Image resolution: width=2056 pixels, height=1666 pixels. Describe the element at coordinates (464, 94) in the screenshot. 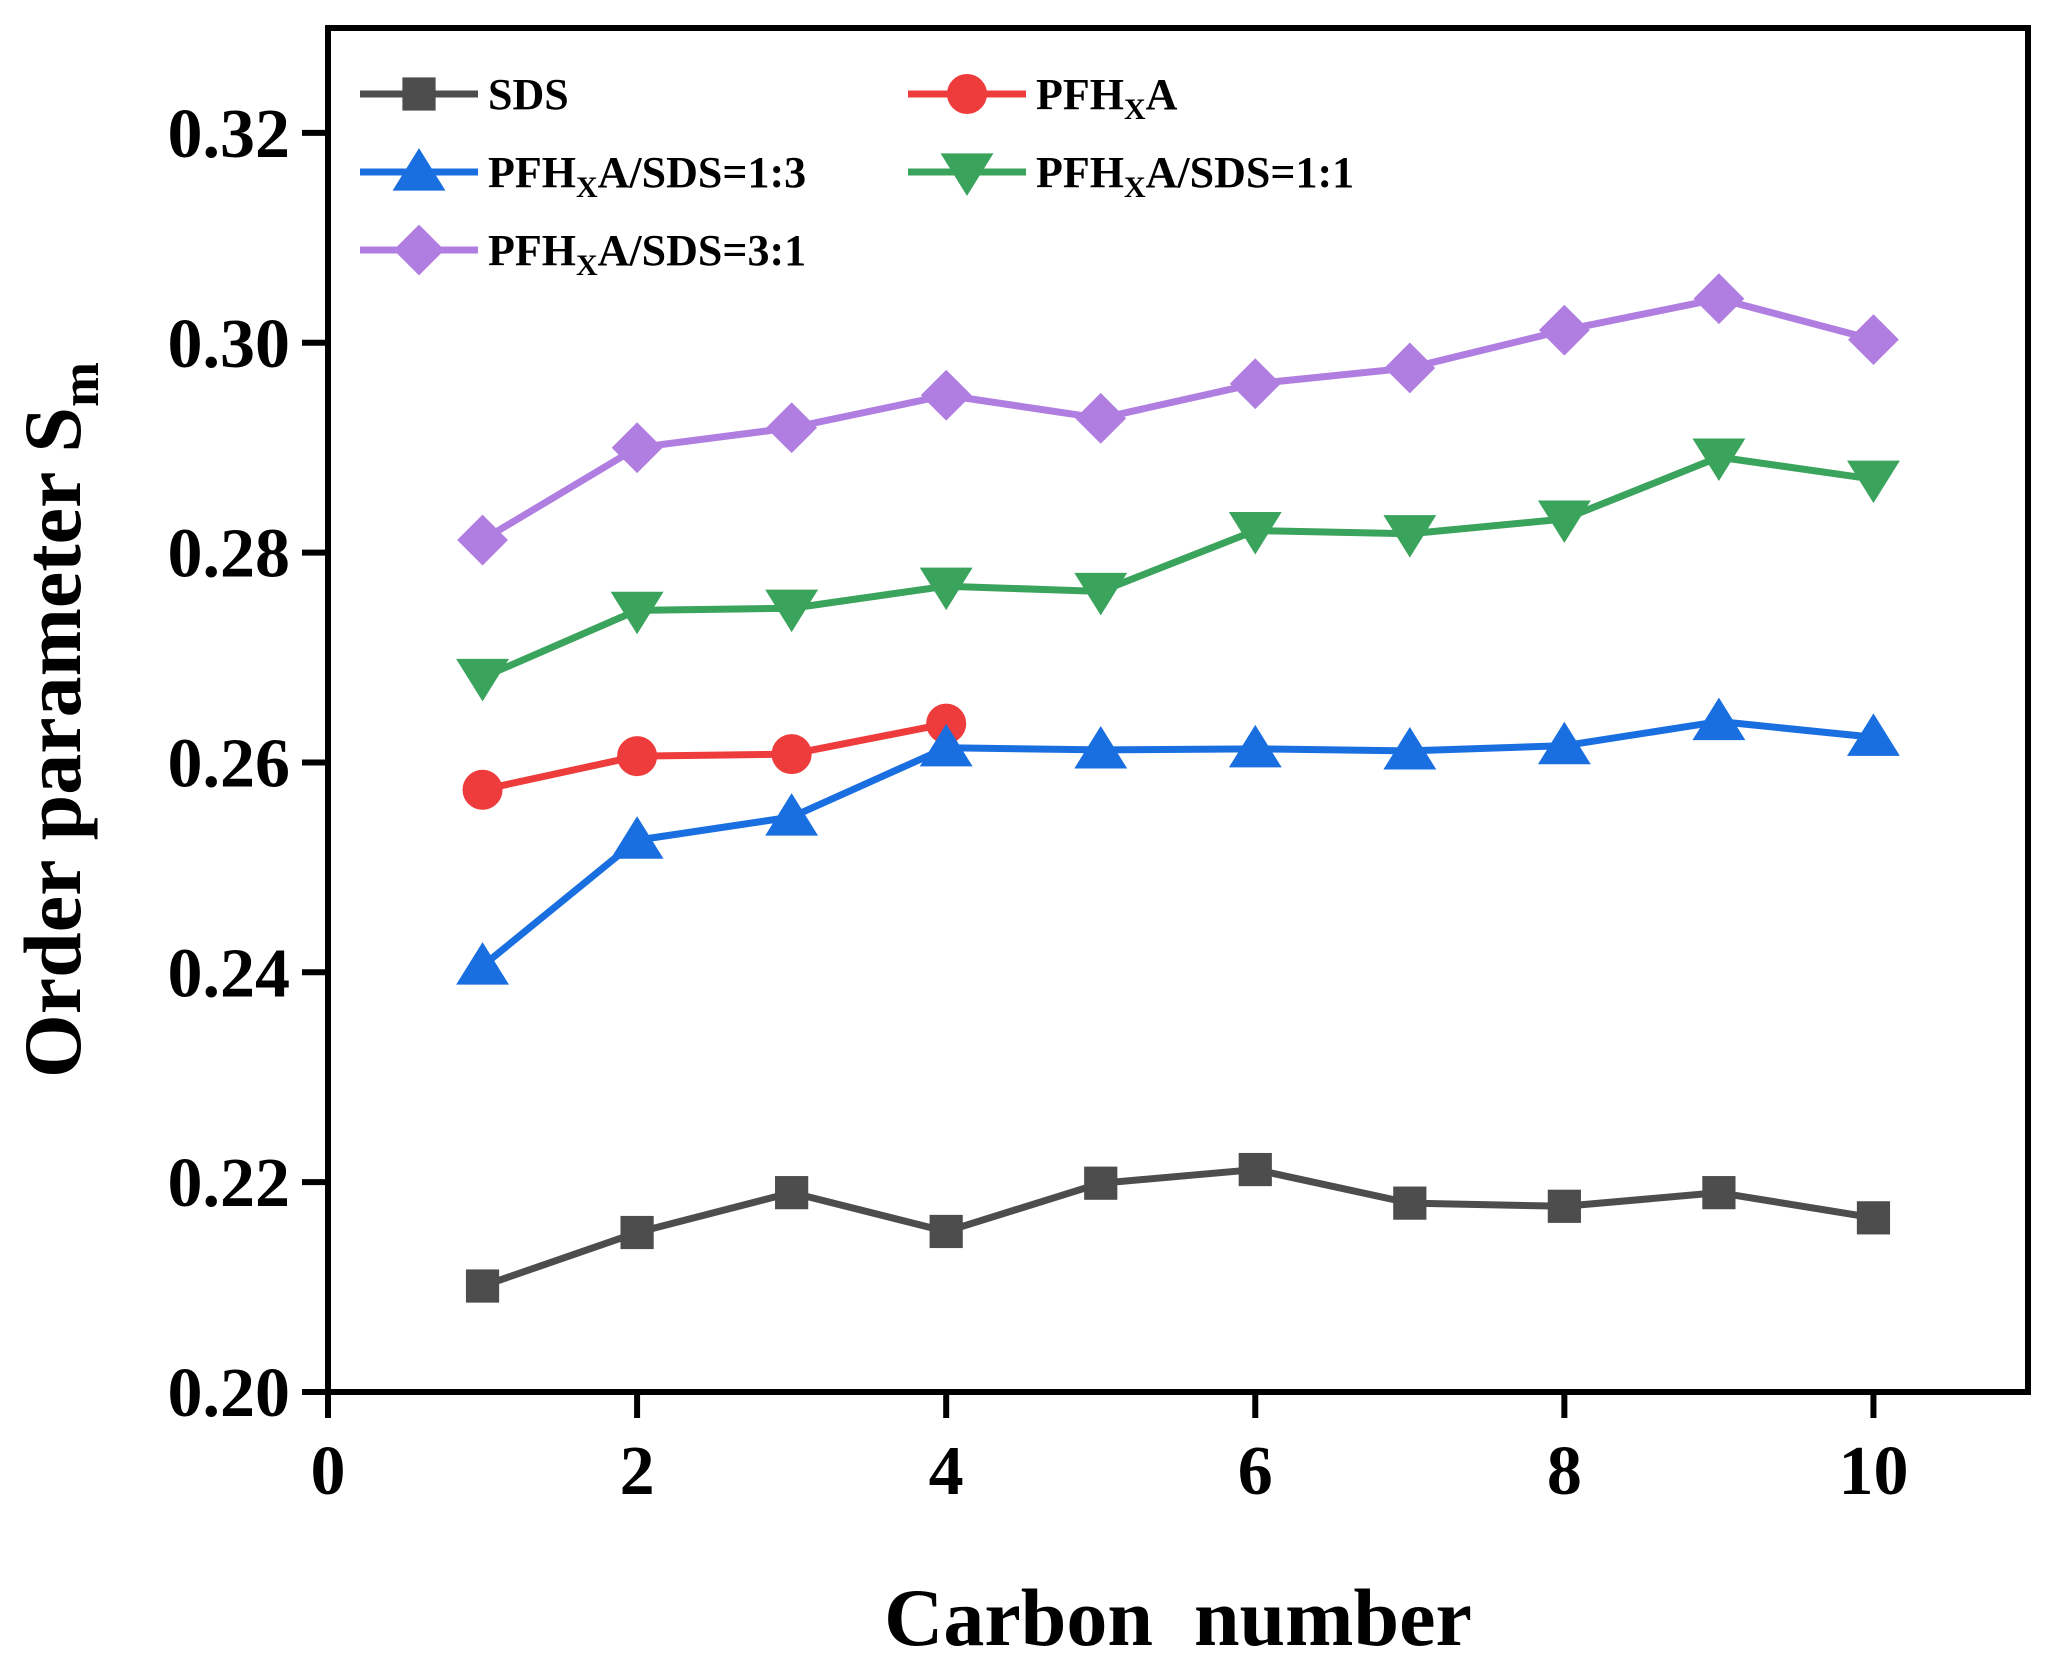

I see `legend-item: SDS` at that location.